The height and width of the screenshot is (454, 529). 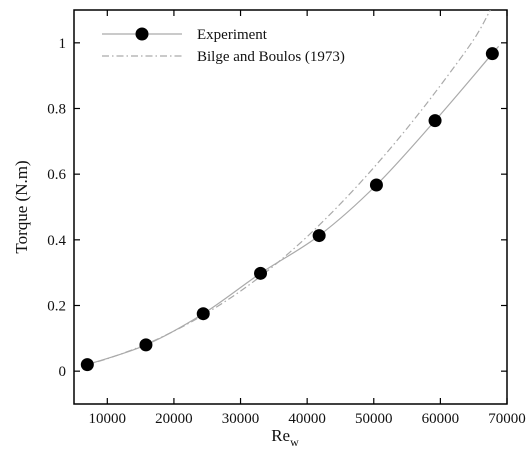 What do you see at coordinates (56, 110) in the screenshot?
I see `y-tick-label: 0.8` at bounding box center [56, 110].